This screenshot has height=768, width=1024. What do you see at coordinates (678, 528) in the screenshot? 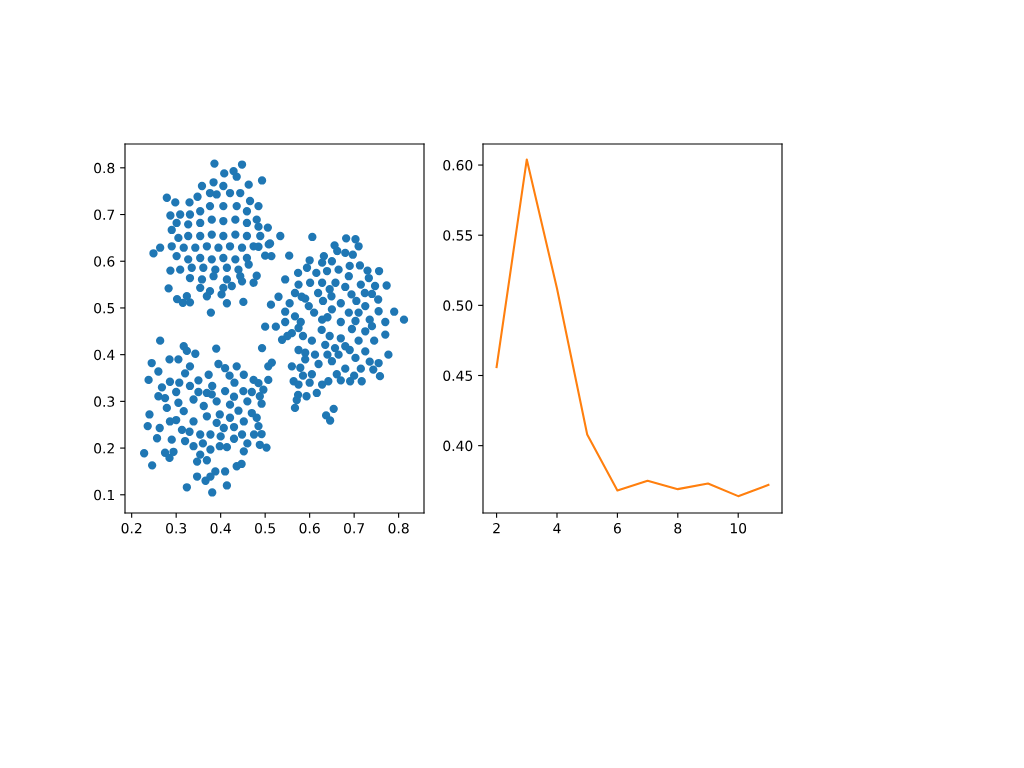
I see `x-tick-label: 8` at bounding box center [678, 528].